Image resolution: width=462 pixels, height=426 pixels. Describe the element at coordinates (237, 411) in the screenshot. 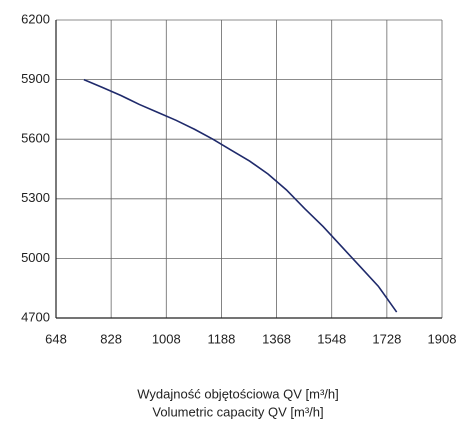

I see `x-axis-label: Volumetric capacity QV [m³/h]` at that location.